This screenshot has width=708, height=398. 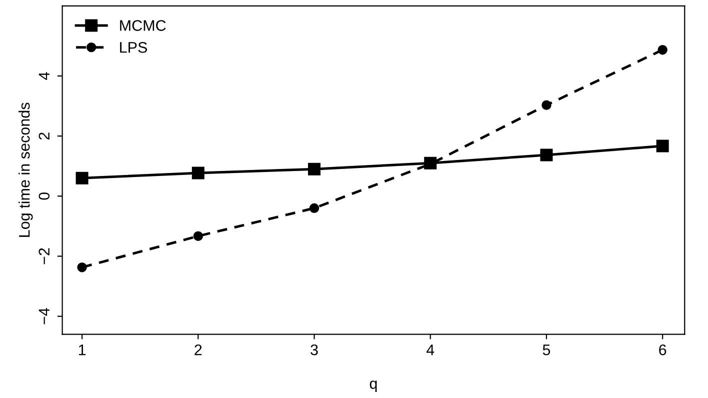 I want to click on x-tick-label: 3, so click(x=314, y=350).